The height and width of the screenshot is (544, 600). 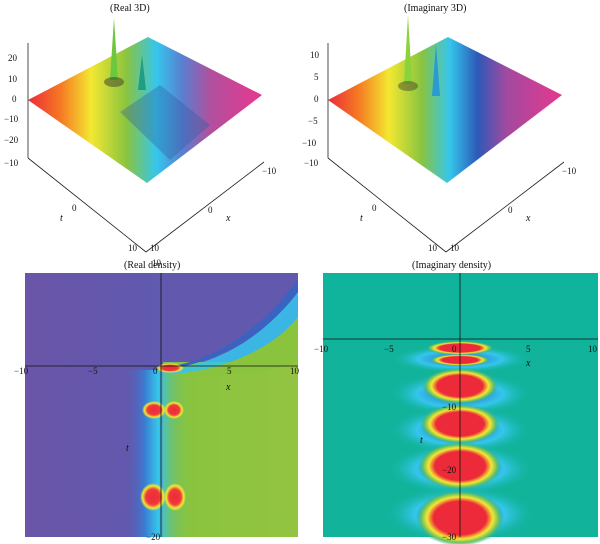 What do you see at coordinates (155, 371) in the screenshot?
I see `real-density-x-tick-0: 0` at bounding box center [155, 371].